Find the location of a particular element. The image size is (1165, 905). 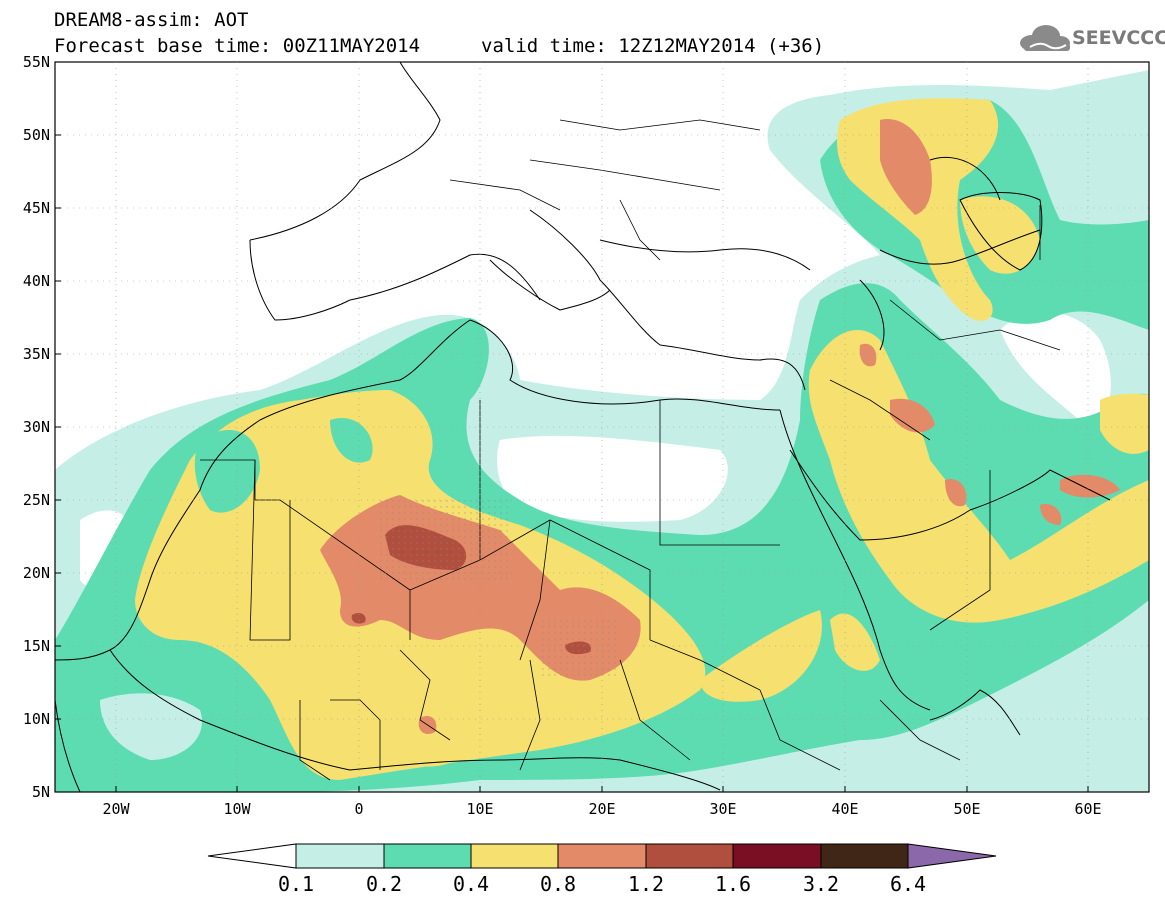

title-line-1: DREAM8-assim: AOT is located at coordinates (151, 20).